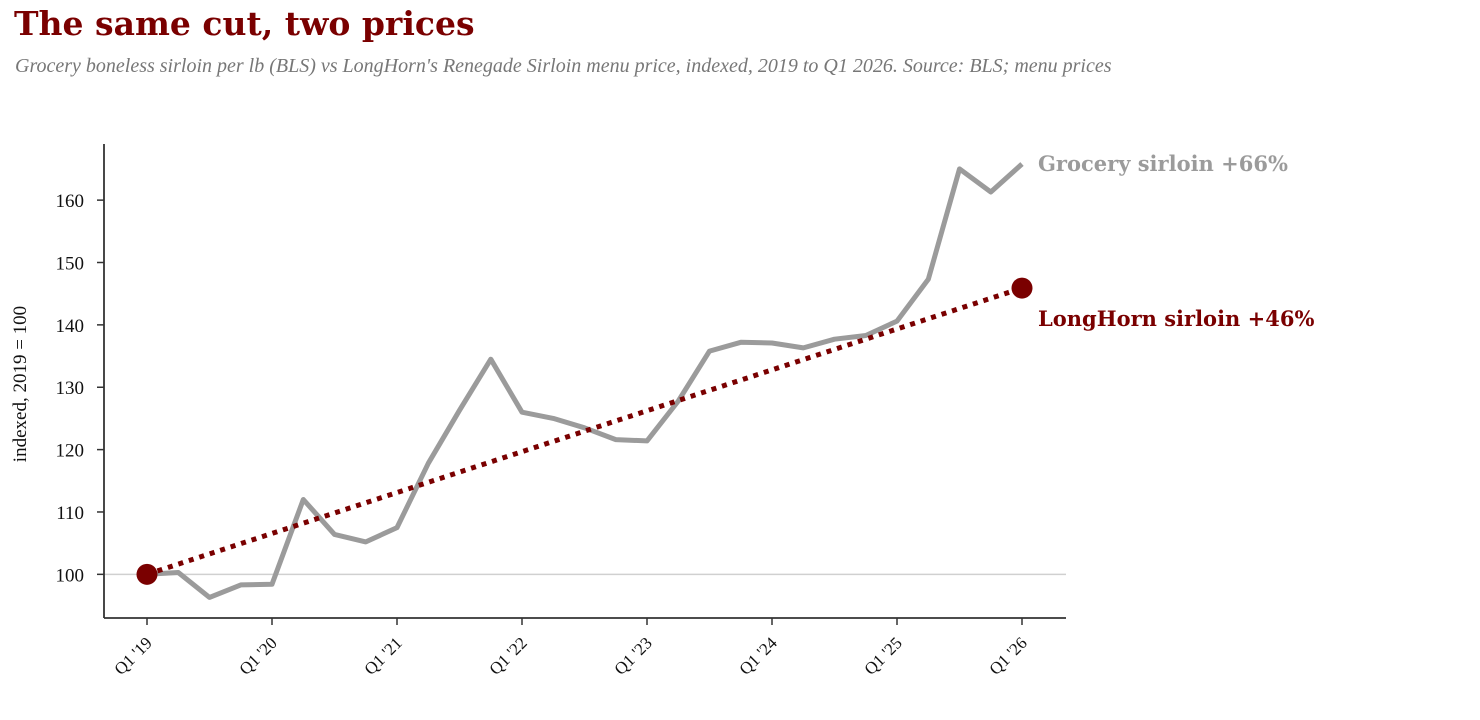  I want to click on x-tick-label: Q1 '21, so click(383, 655).